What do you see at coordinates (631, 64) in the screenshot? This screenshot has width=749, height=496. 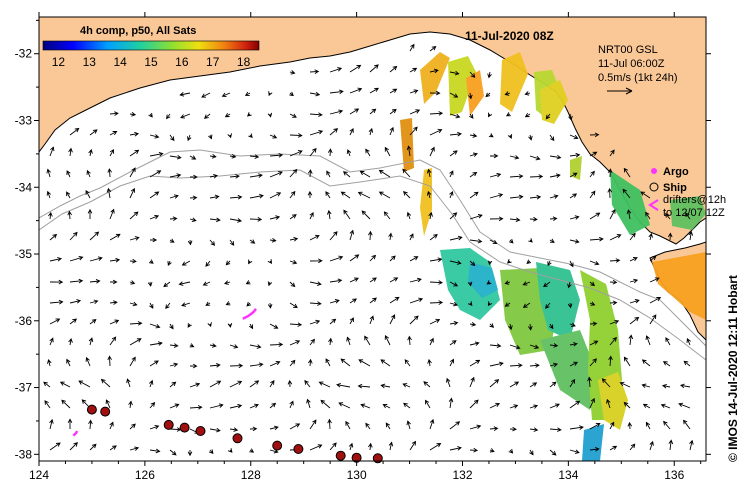 I see `model-time: 11-Jul 06:00Z` at bounding box center [631, 64].